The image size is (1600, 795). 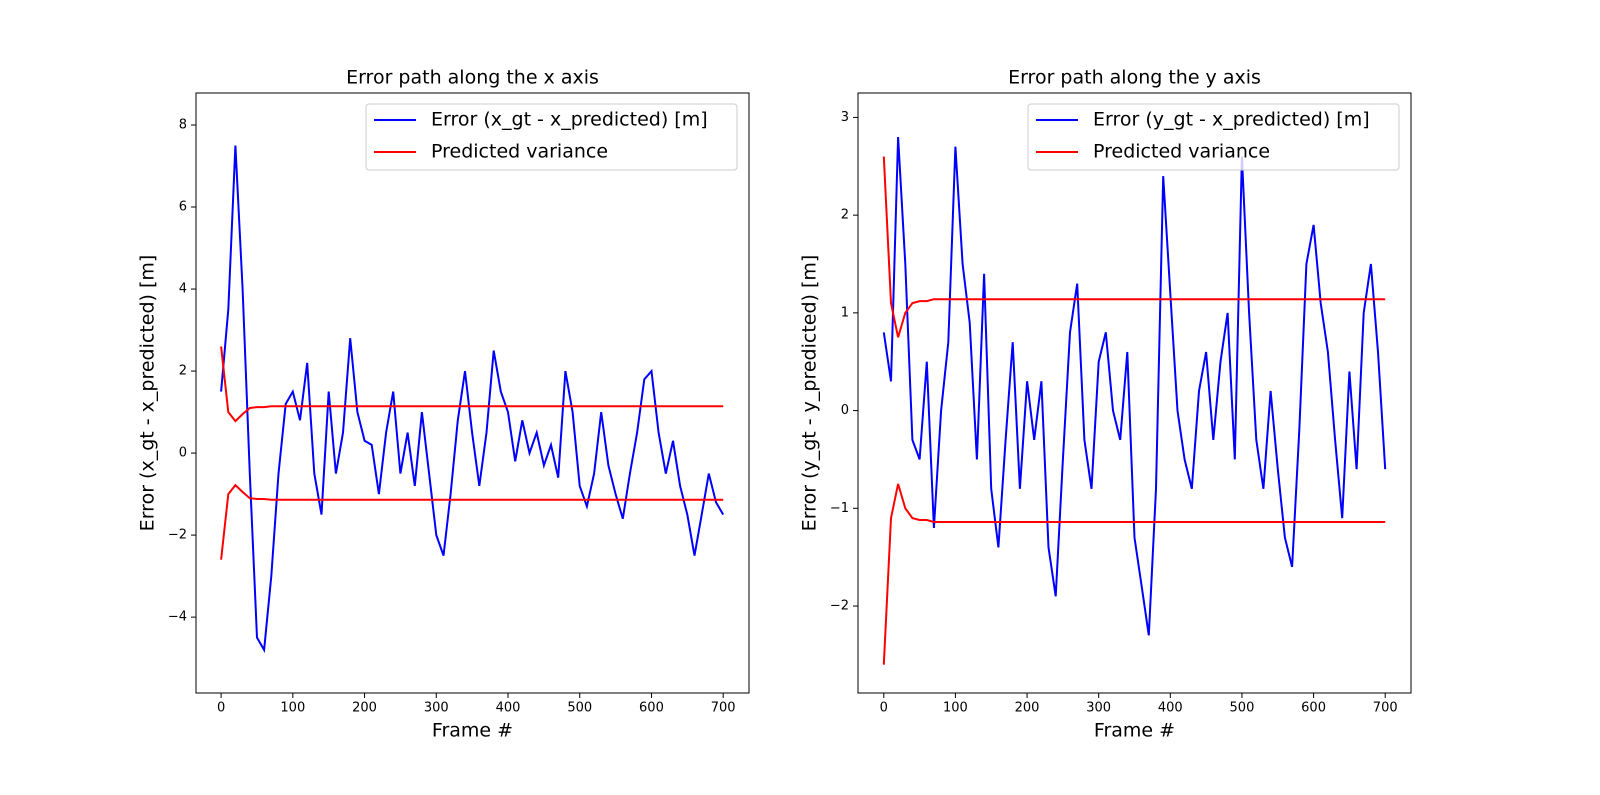 What do you see at coordinates (839, 508) in the screenshot?
I see `y-tick-label: −1` at bounding box center [839, 508].